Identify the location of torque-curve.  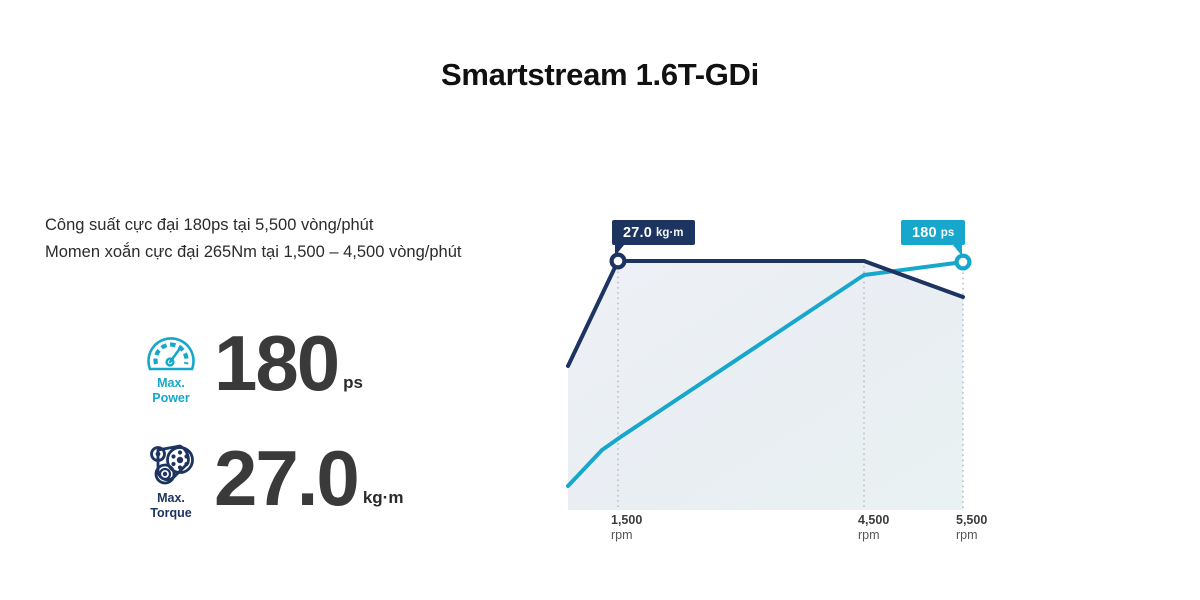
(765, 313).